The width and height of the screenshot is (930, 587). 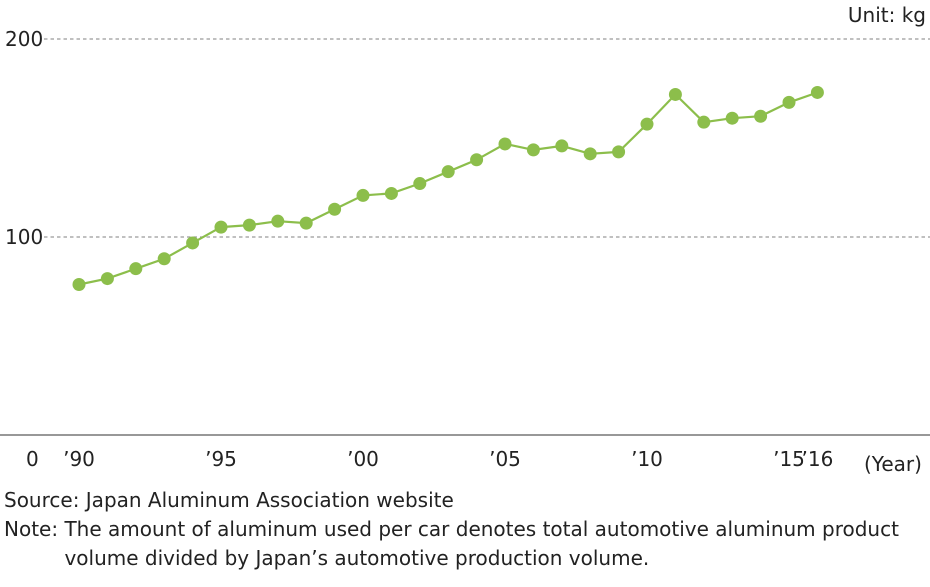 What do you see at coordinates (306, 223) in the screenshot?
I see `data-point-1998` at bounding box center [306, 223].